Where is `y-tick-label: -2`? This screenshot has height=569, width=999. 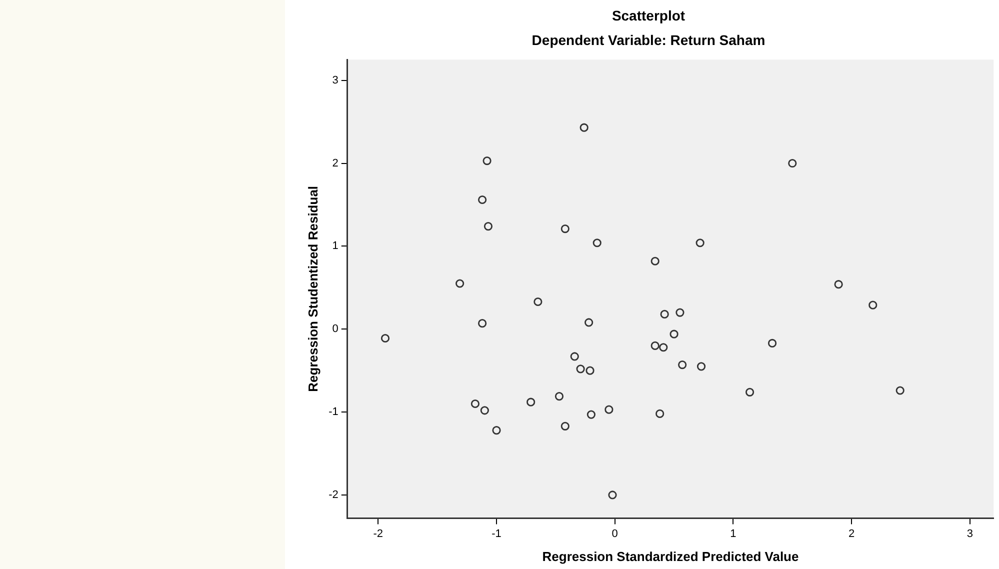
y-tick-label: -2 is located at coordinates (333, 495).